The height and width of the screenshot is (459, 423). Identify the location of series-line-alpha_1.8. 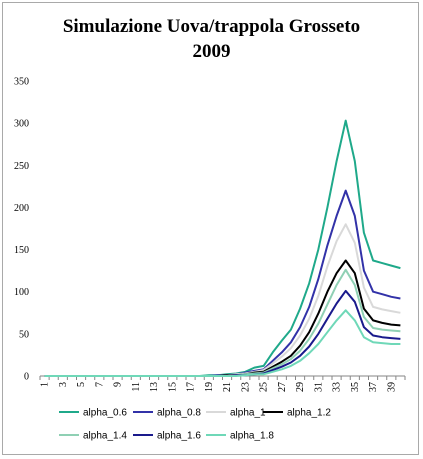
(222, 343).